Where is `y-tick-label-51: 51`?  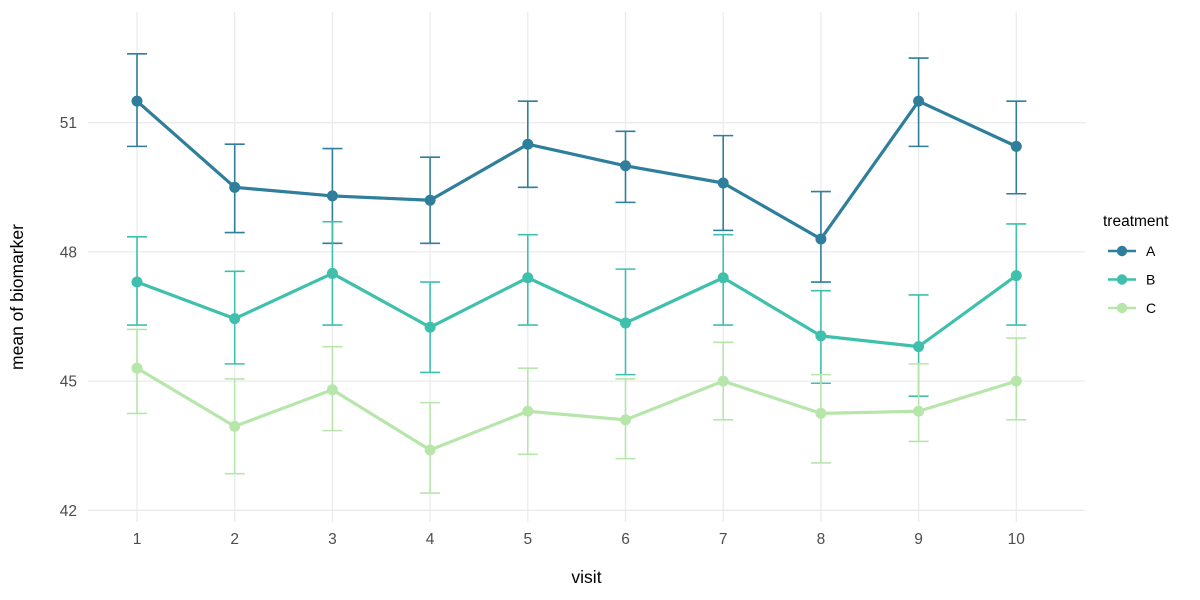
y-tick-label-51: 51 is located at coordinates (68, 123).